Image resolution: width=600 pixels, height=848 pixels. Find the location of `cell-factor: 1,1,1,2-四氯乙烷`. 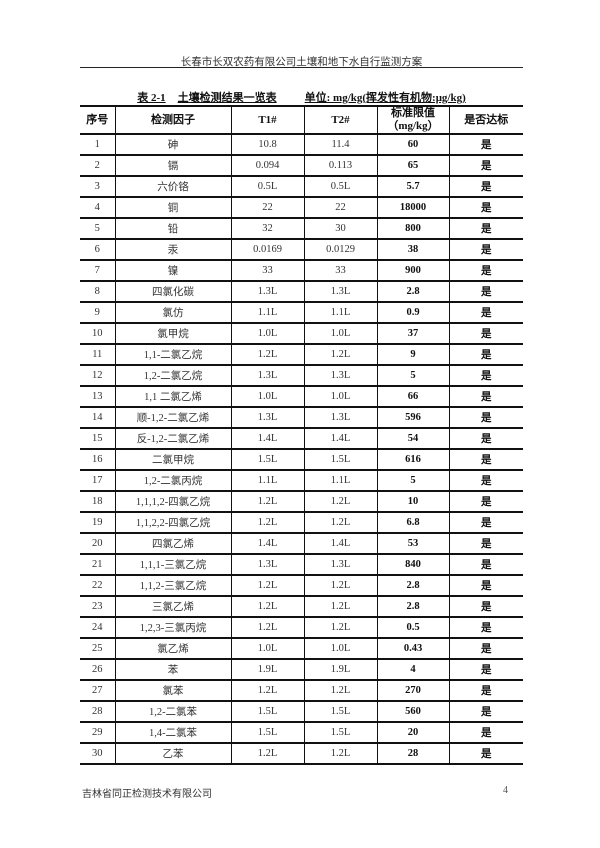

cell-factor: 1,1,1,2-四氯乙烷 is located at coordinates (172, 501).